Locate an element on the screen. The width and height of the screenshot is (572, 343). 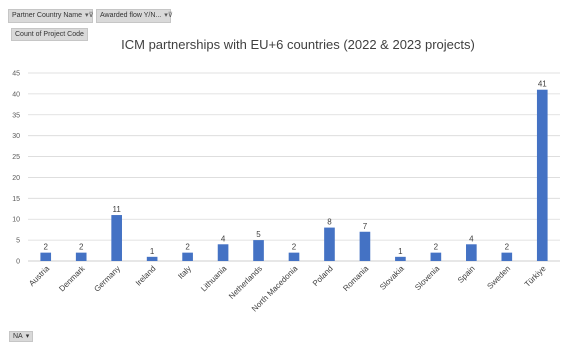
y-tick-label: 15 is located at coordinates (16, 199).